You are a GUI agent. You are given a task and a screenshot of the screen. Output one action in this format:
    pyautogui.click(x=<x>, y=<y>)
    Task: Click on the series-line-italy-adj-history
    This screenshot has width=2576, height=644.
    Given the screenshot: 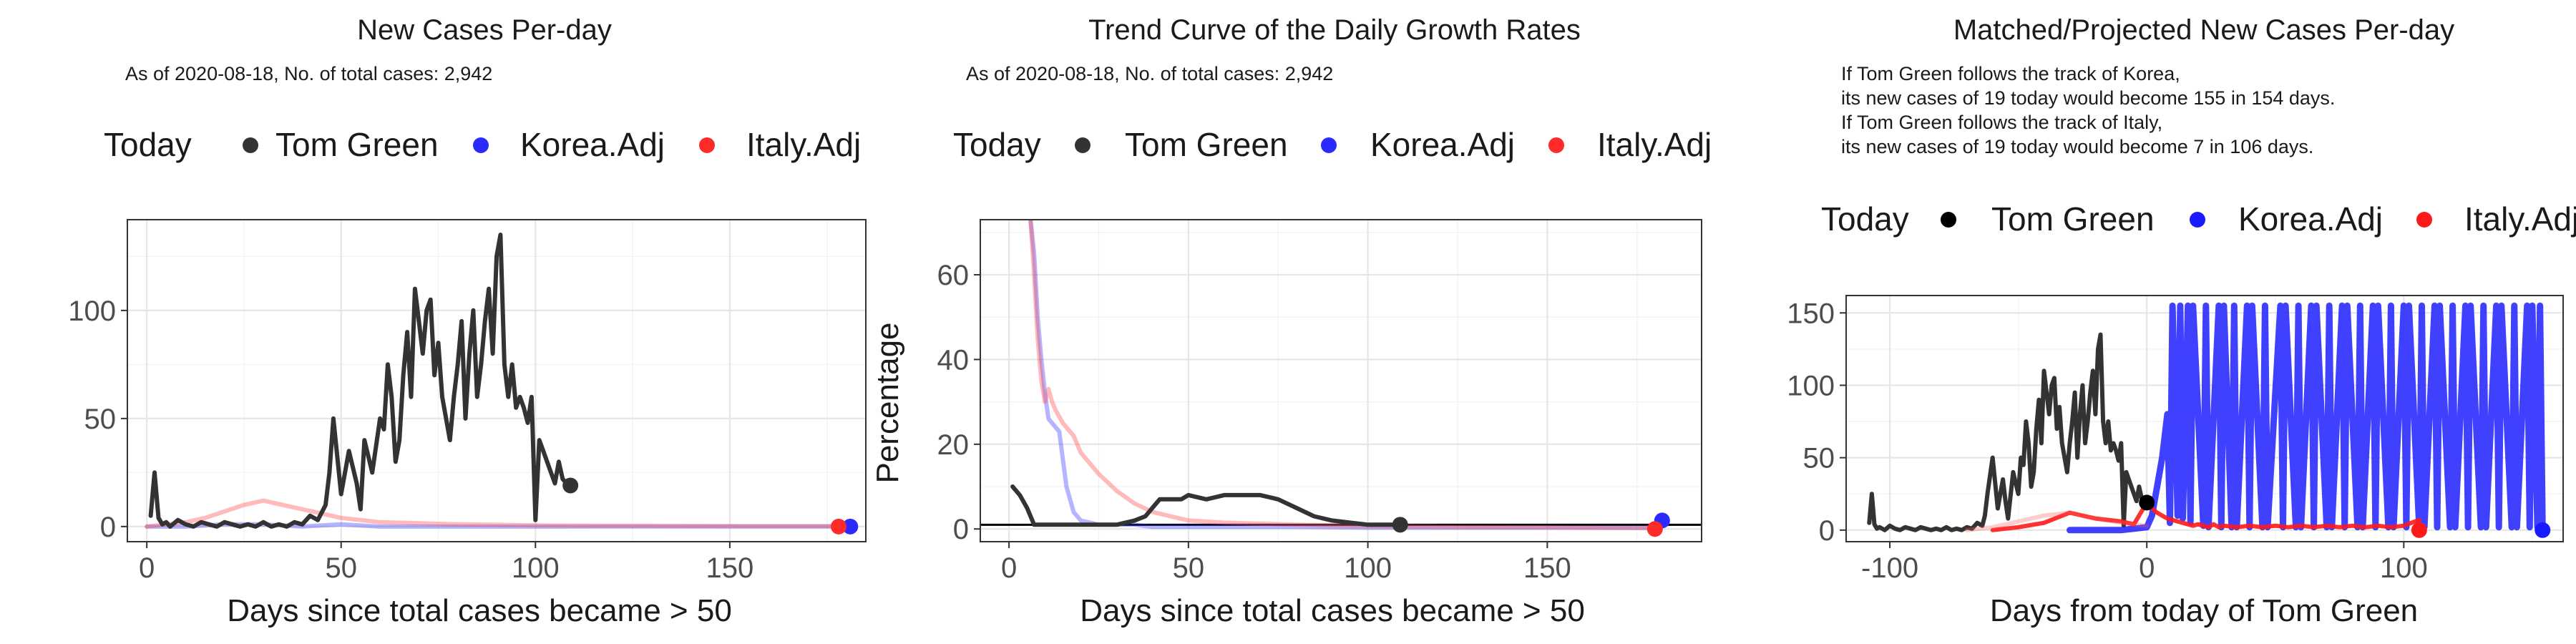 What is the action you would take?
    pyautogui.click(x=2057, y=521)
    